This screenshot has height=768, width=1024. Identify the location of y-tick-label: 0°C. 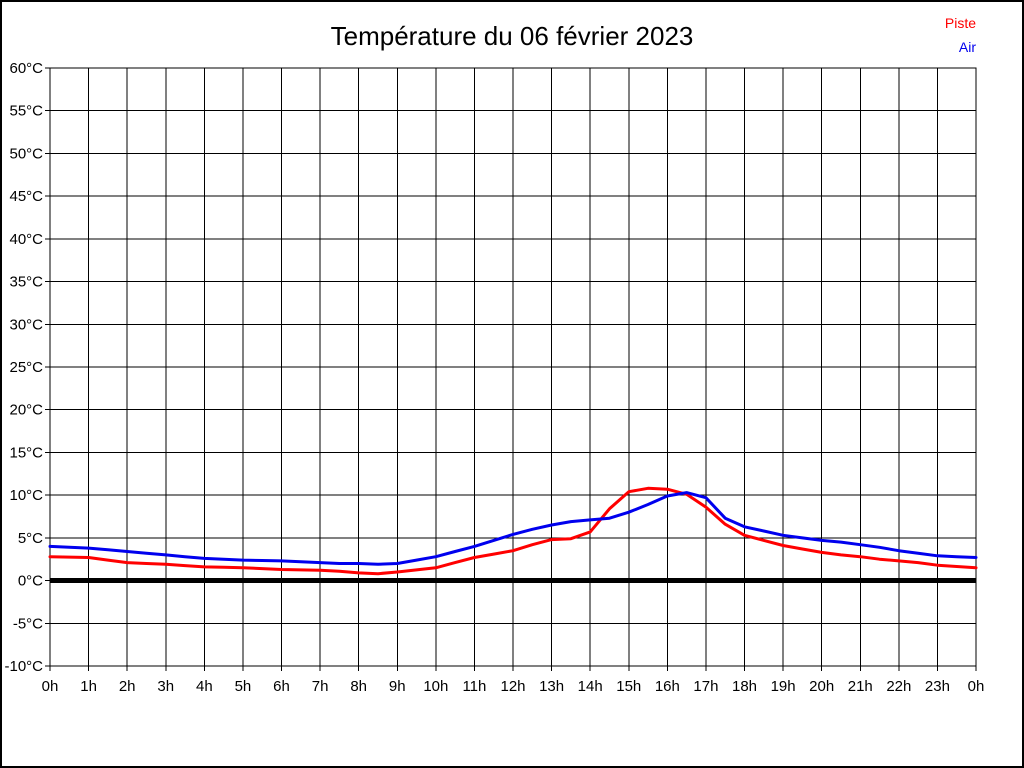
(30, 581).